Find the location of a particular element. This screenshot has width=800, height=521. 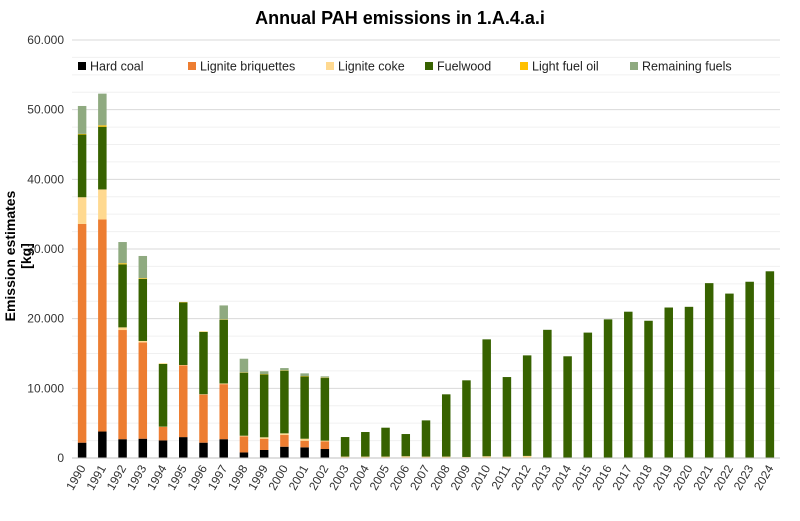

chart-title: Annual PAH emissions in 1.A.4.a.i is located at coordinates (400, 18).